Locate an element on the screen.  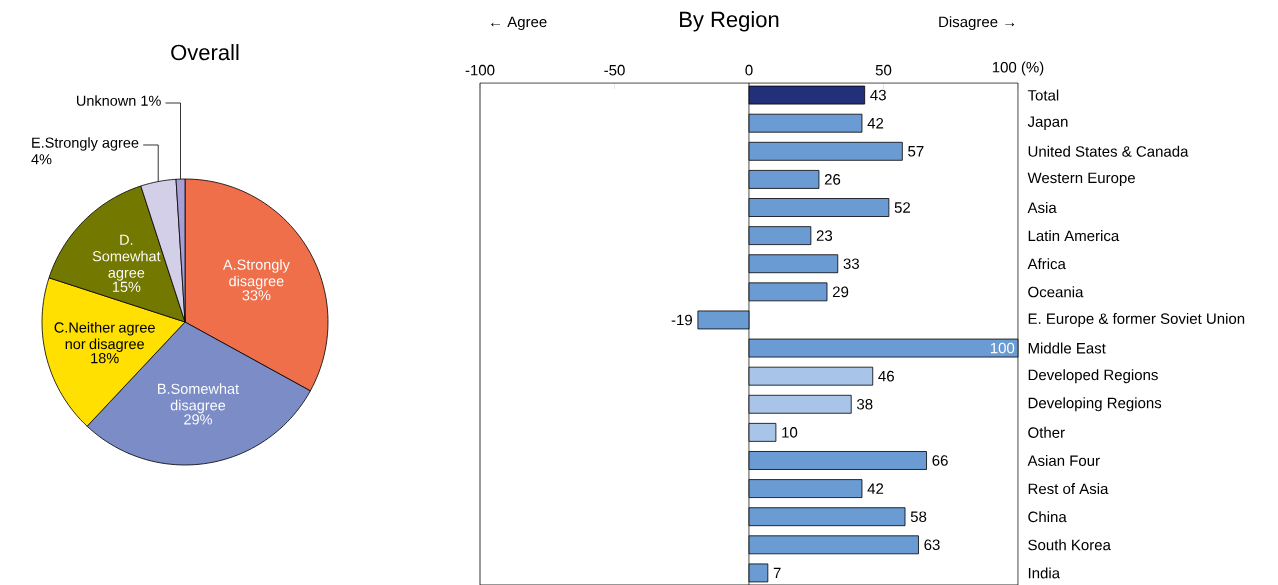
y-tick-label: Japan is located at coordinates (1047, 123).